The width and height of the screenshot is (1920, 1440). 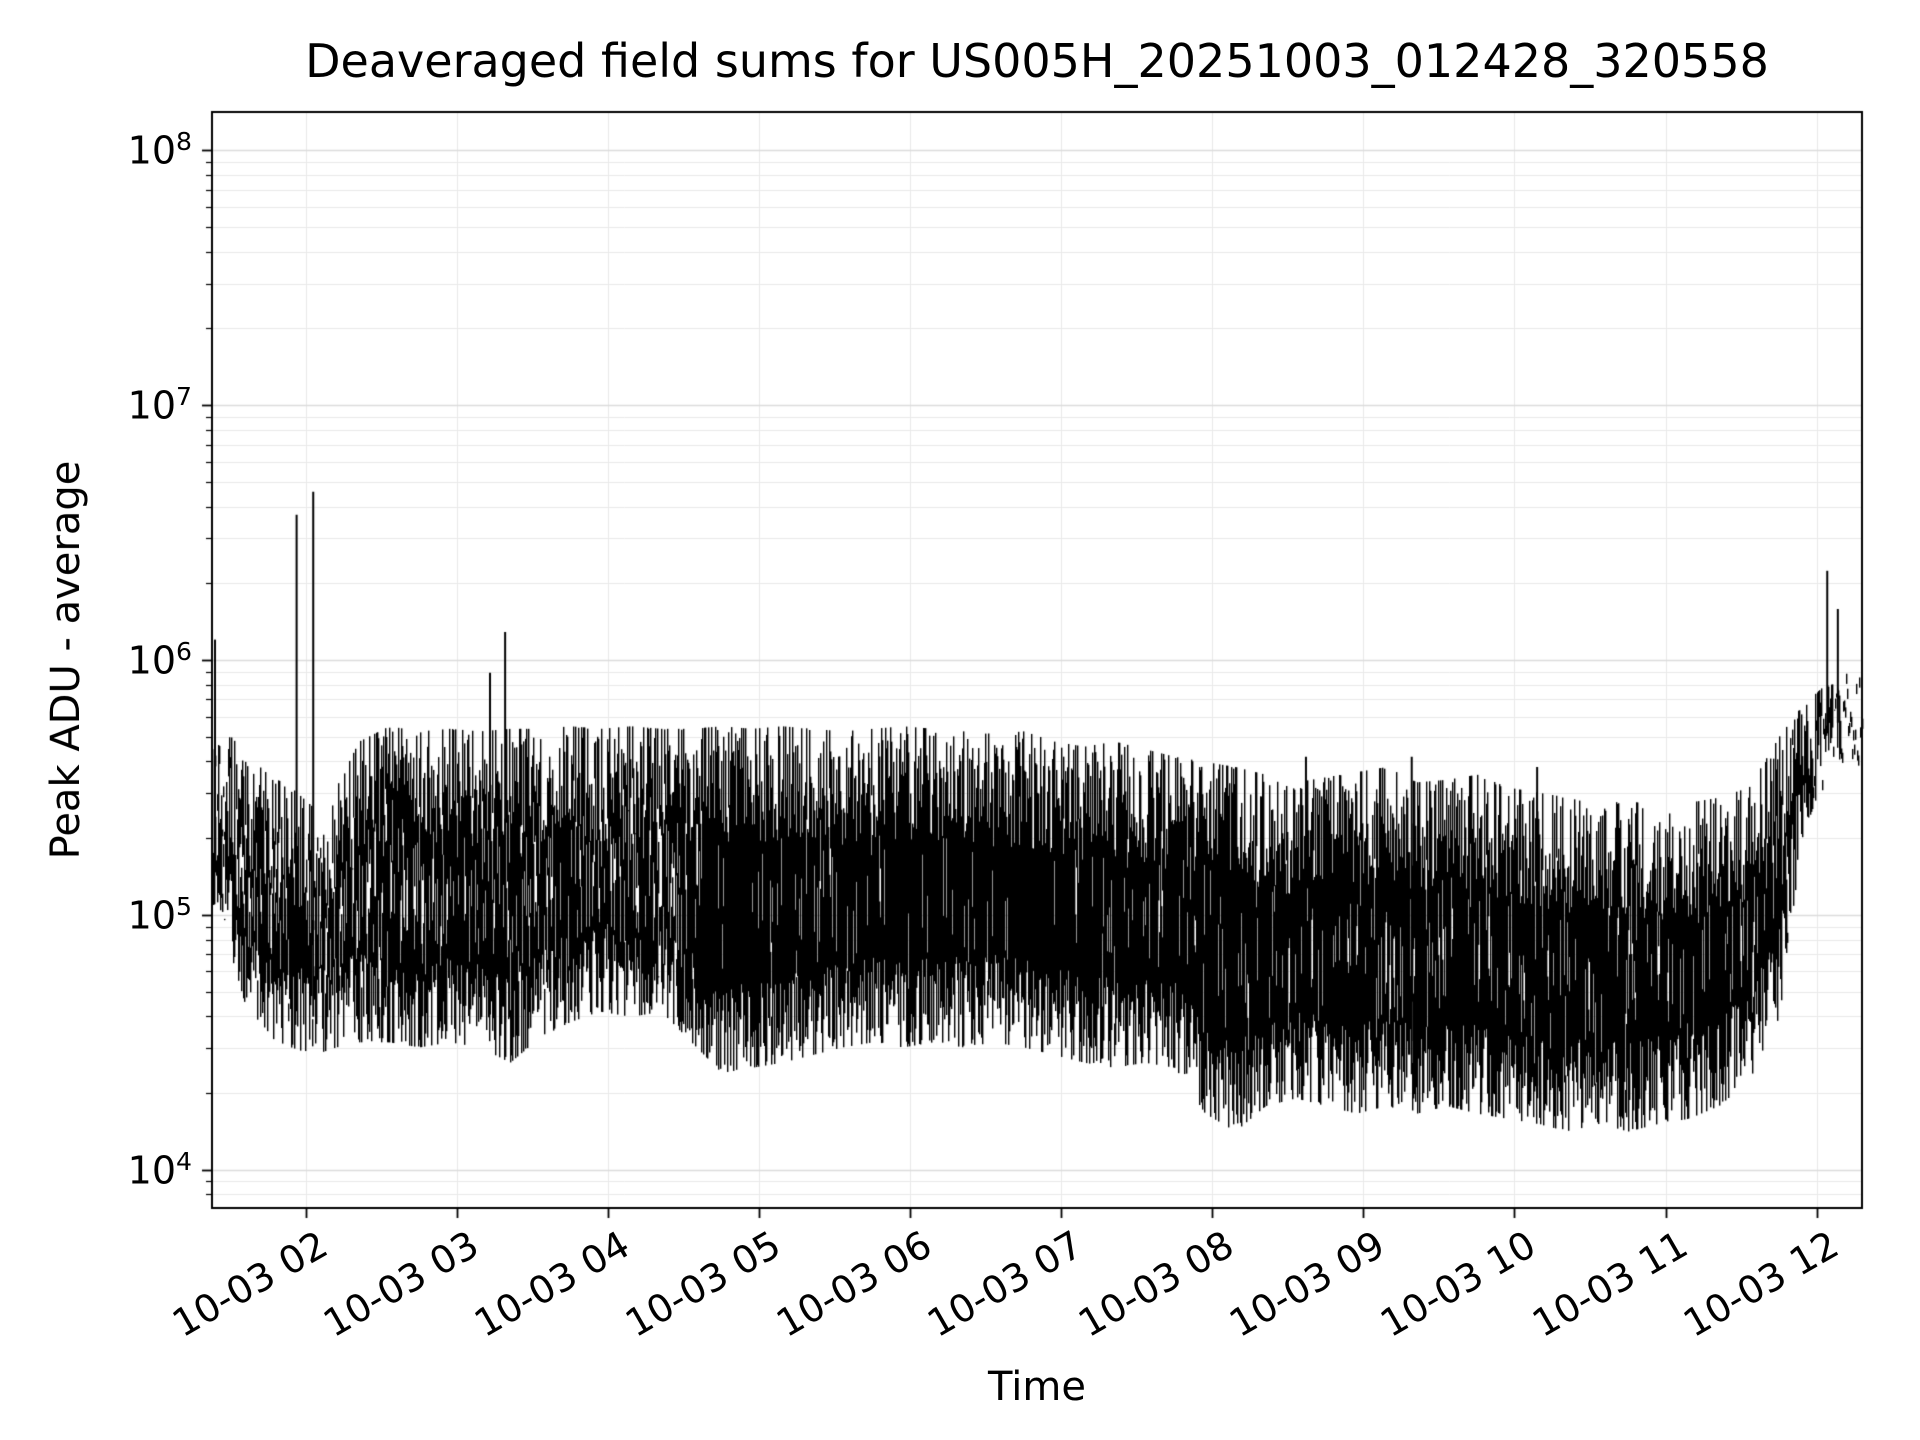 I want to click on y-tick-label: 105, so click(x=159, y=914).